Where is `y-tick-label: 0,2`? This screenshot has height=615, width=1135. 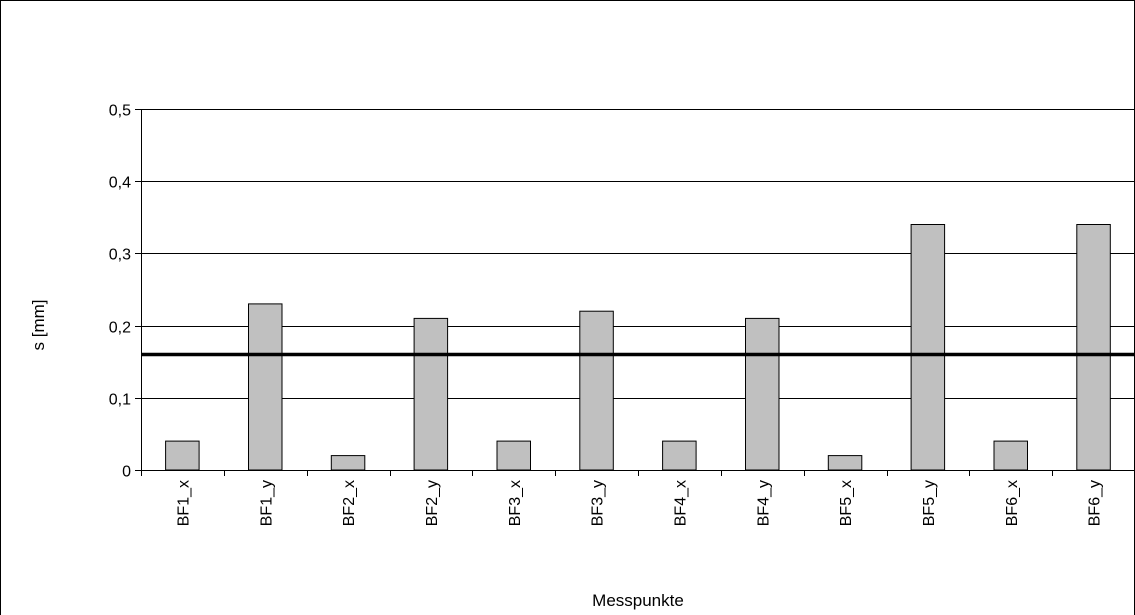 y-tick-label: 0,2 is located at coordinates (120, 328).